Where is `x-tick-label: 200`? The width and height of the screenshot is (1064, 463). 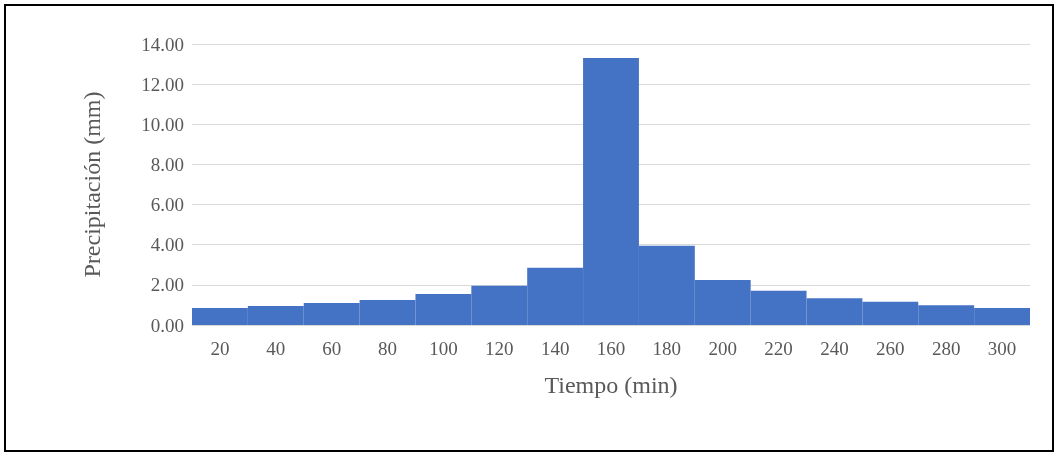
x-tick-label: 200 is located at coordinates (722, 348).